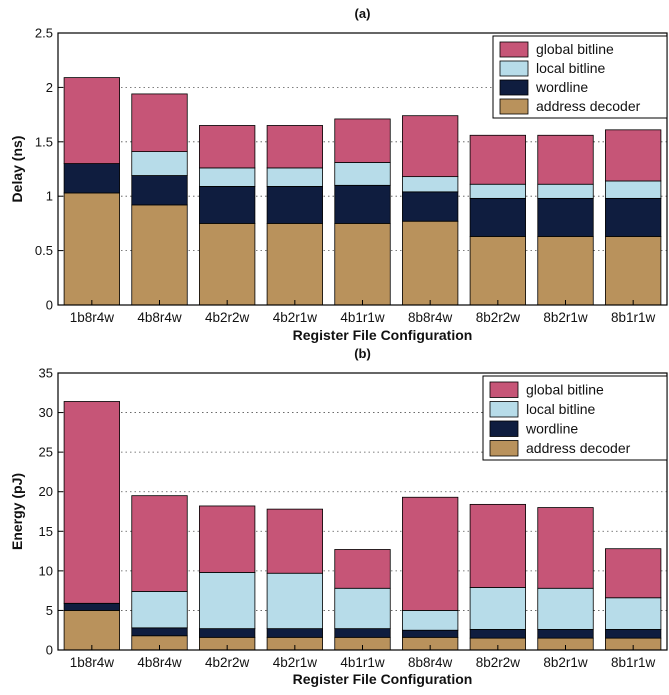 The width and height of the screenshot is (669, 695). What do you see at coordinates (295, 317) in the screenshot?
I see `delay-category-label: 4b2r1w` at bounding box center [295, 317].